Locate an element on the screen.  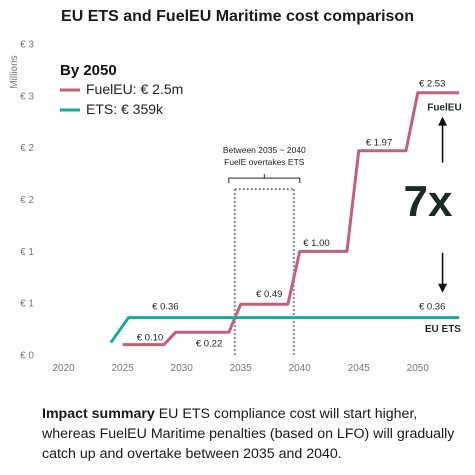
ratio-annotation: 7x is located at coordinates (428, 204).